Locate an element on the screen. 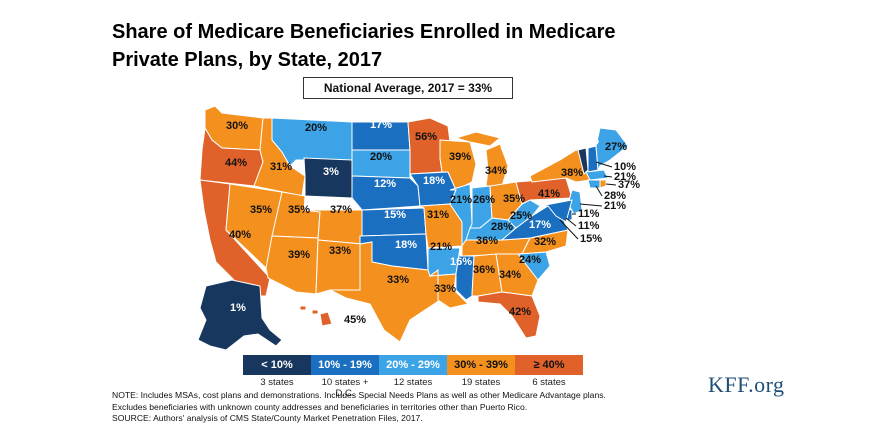 The image size is (877, 438). state-label-ND: 17% is located at coordinates (381, 125).